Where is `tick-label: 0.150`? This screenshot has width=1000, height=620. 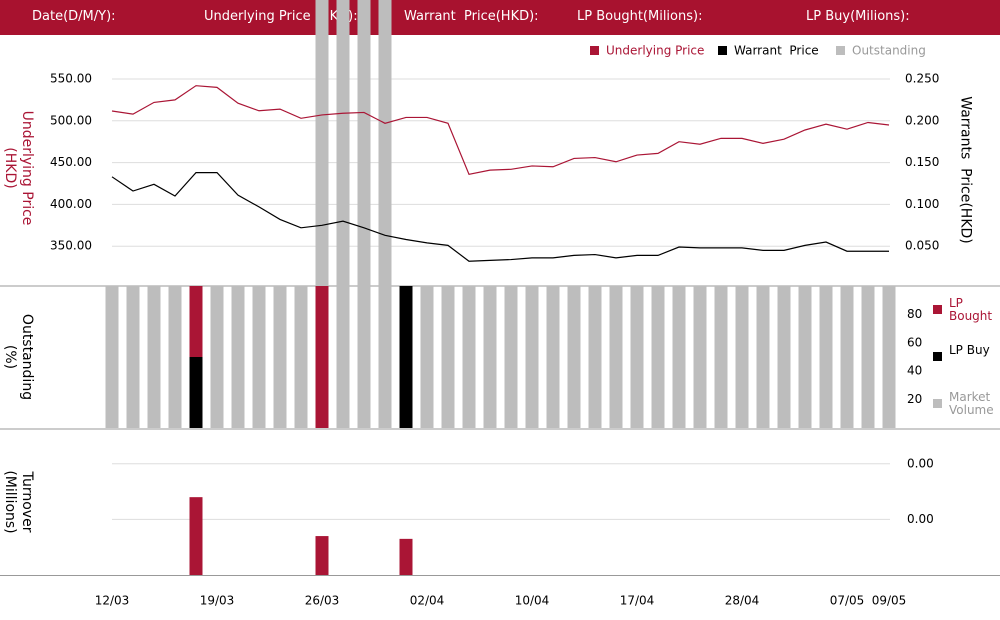
tick-label: 0.150 is located at coordinates (922, 162).